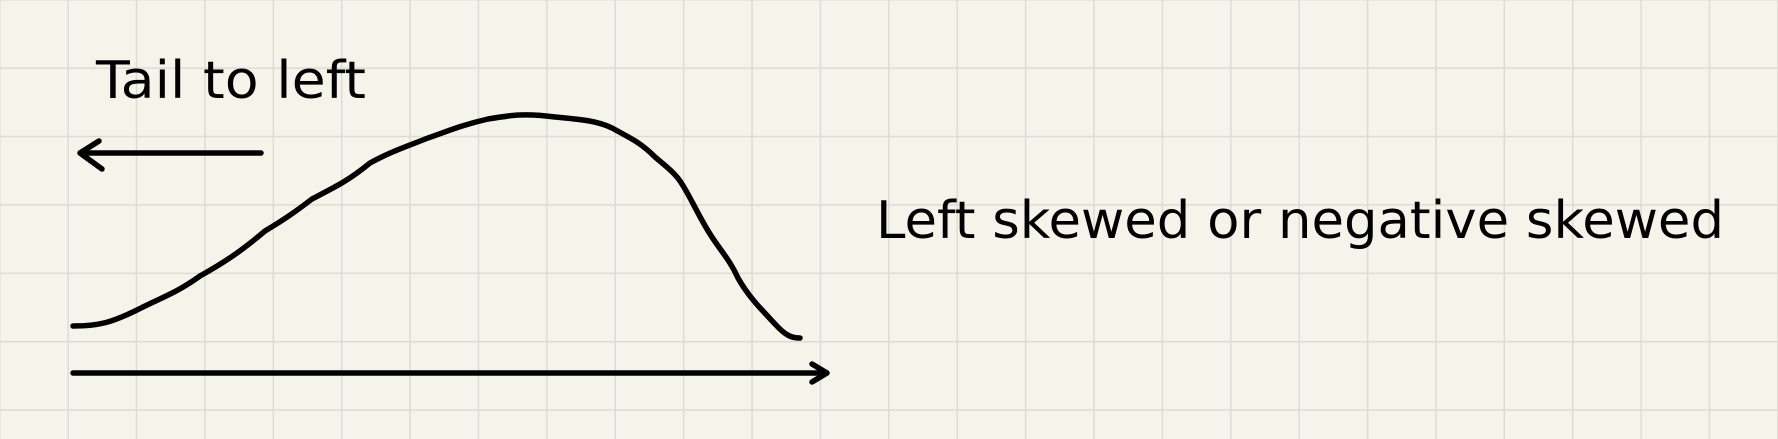 This screenshot has width=1778, height=439. What do you see at coordinates (450, 373) in the screenshot?
I see `x-axis-arrow-icon` at bounding box center [450, 373].